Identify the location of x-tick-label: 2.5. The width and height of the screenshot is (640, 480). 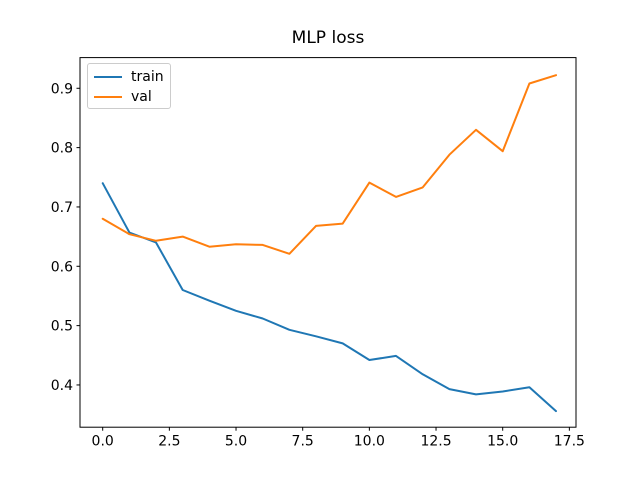
(169, 442).